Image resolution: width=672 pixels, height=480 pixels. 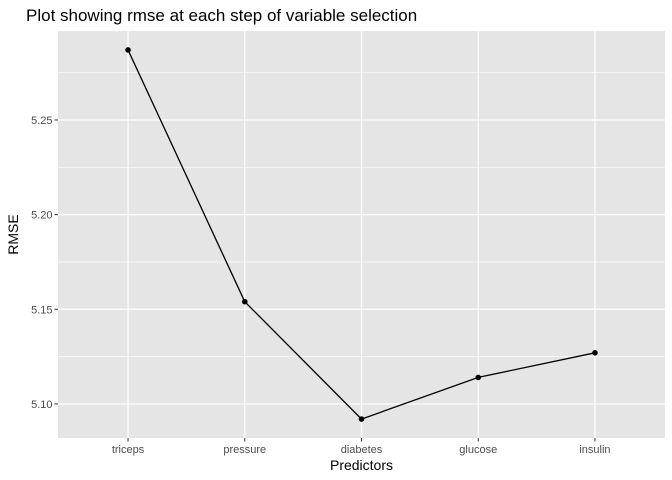 I want to click on y-tick-label: 5.15, so click(x=41, y=310).